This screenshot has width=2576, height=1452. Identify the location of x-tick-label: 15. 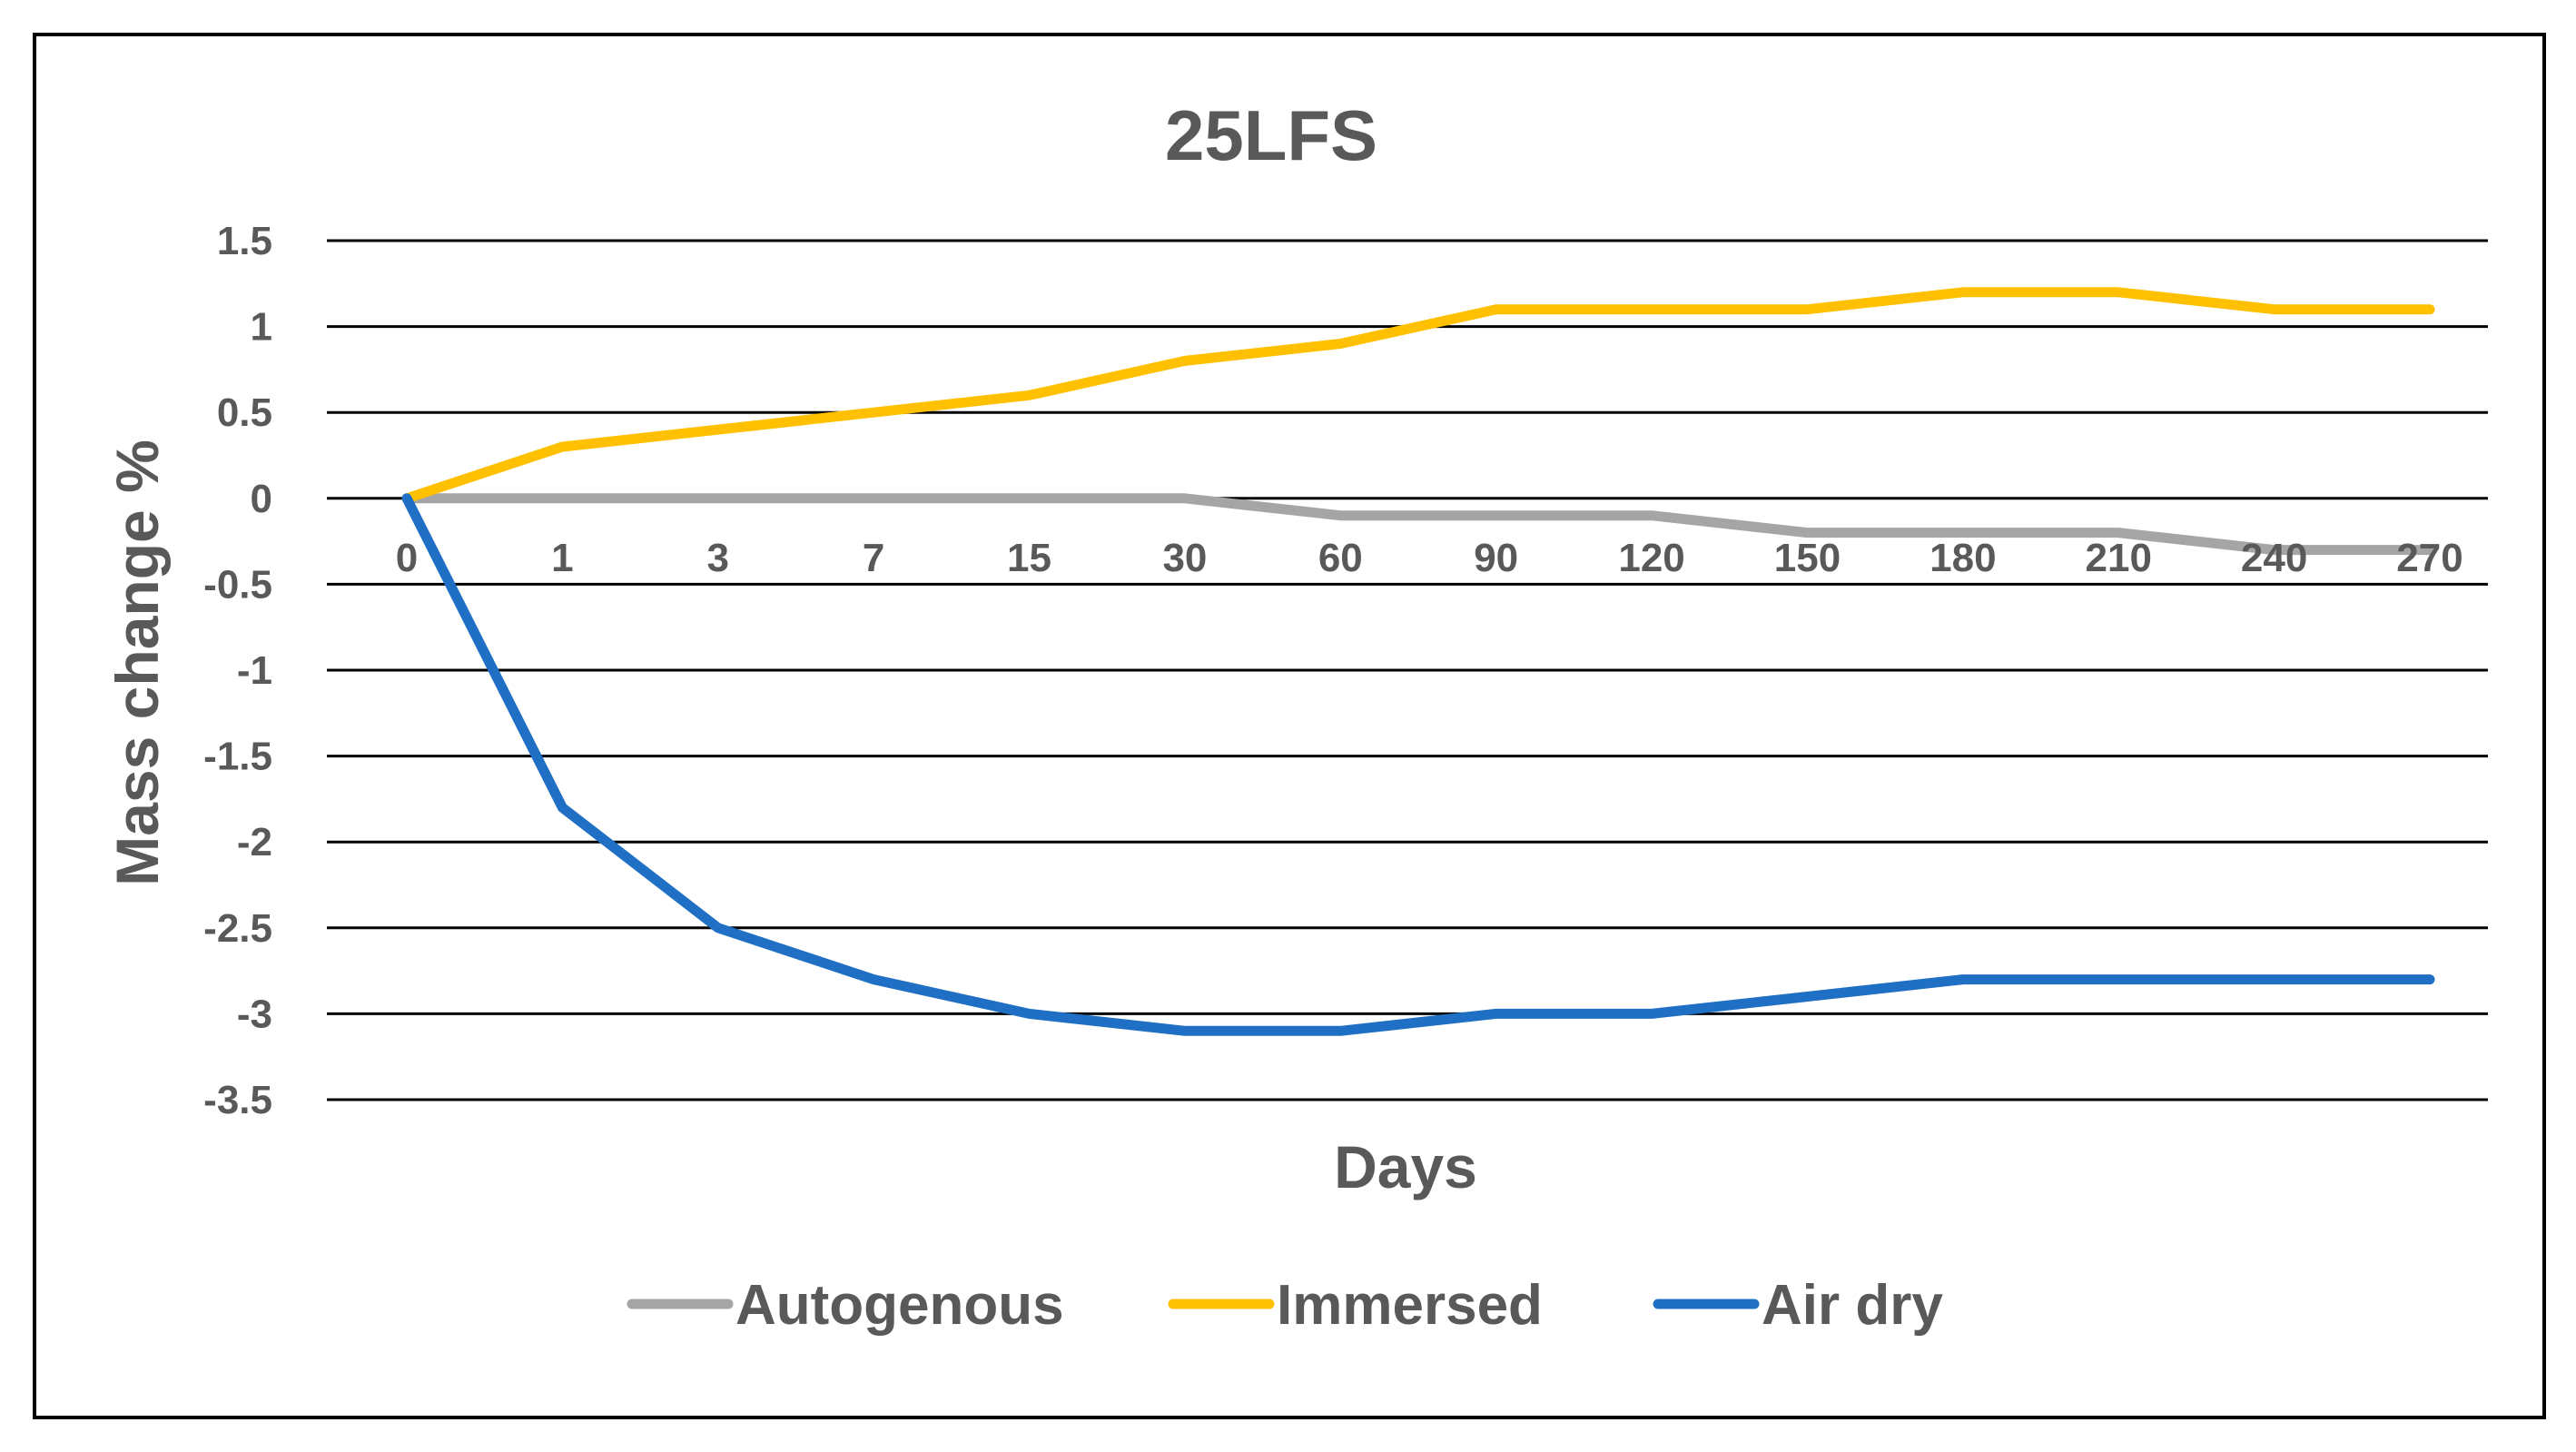
(1029, 558).